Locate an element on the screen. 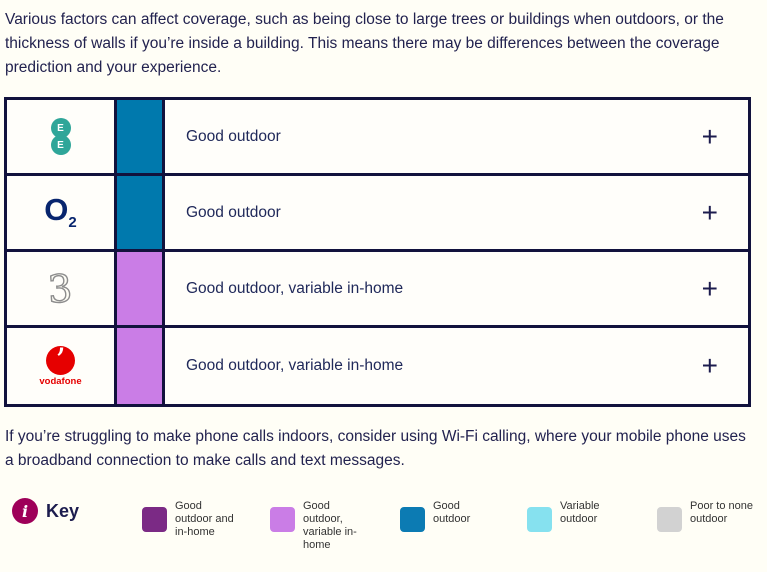 The image size is (767, 572). vodafone-speechmark-icon: ’ is located at coordinates (60, 360).